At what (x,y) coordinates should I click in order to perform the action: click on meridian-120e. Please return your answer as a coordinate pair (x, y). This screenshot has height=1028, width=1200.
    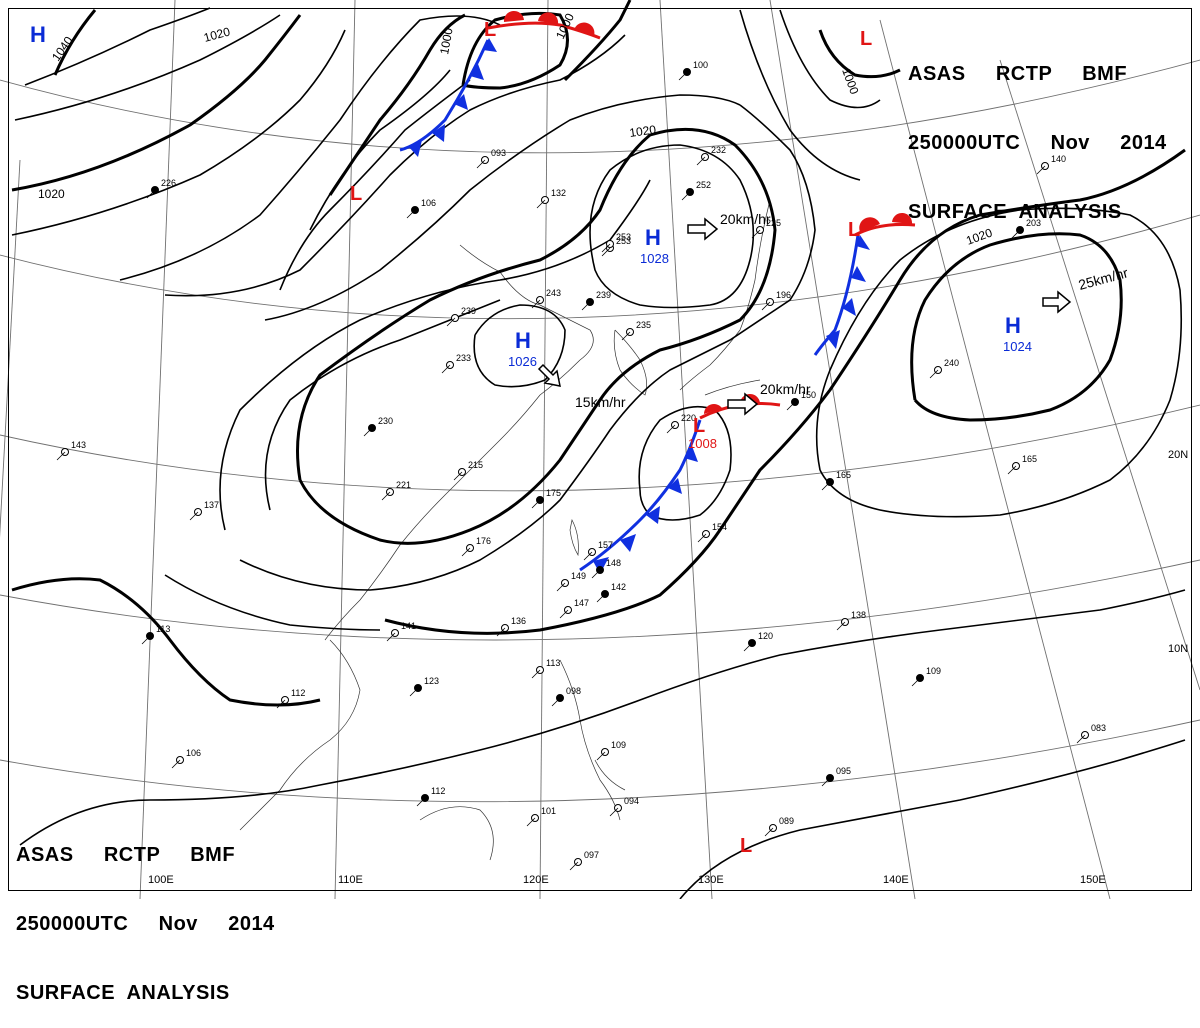
    Looking at the image, I should click on (544, 449).